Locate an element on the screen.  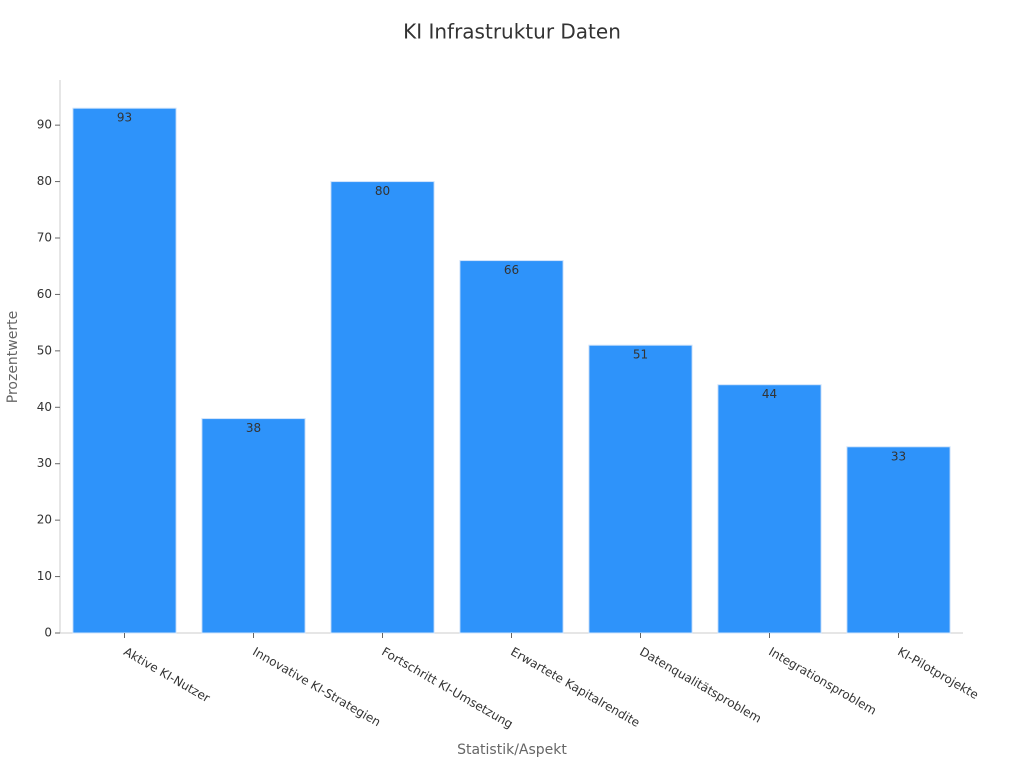
chart-title: KI Infrastruktur Daten is located at coordinates (512, 32).